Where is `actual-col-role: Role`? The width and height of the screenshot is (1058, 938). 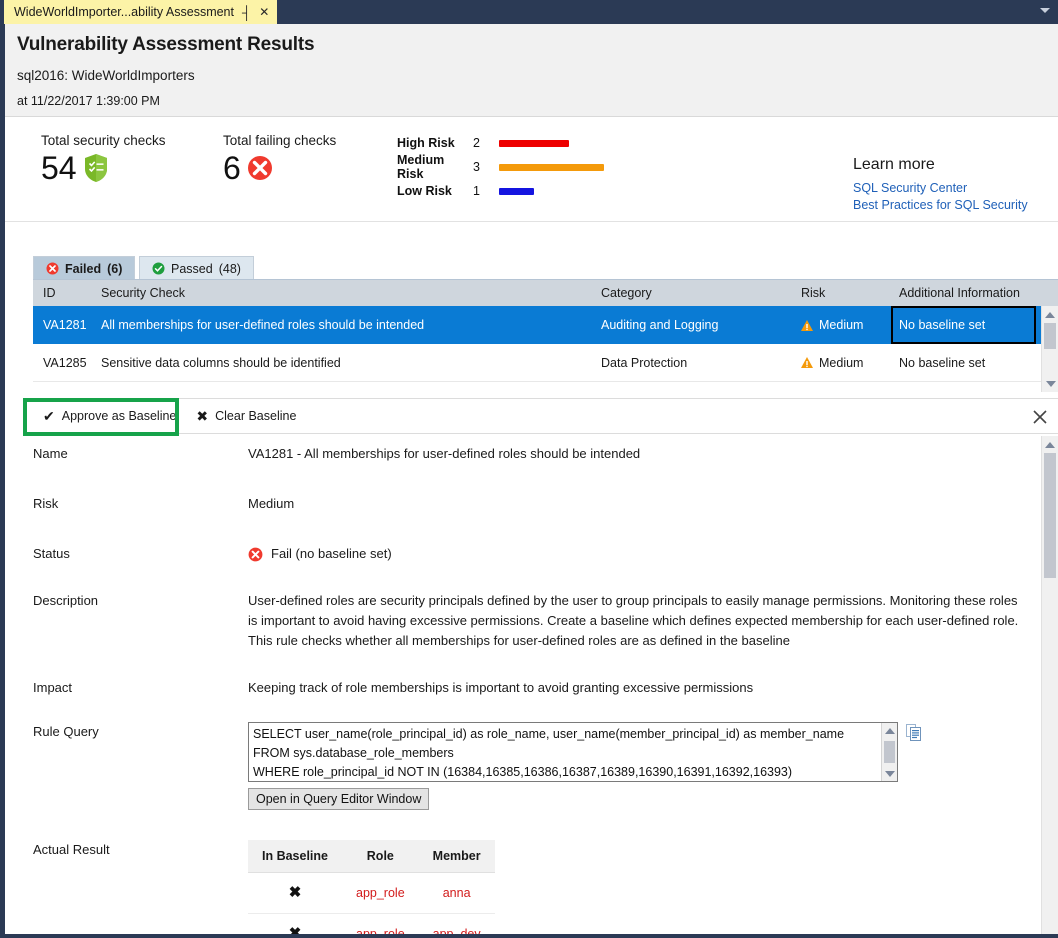 actual-col-role: Role is located at coordinates (380, 856).